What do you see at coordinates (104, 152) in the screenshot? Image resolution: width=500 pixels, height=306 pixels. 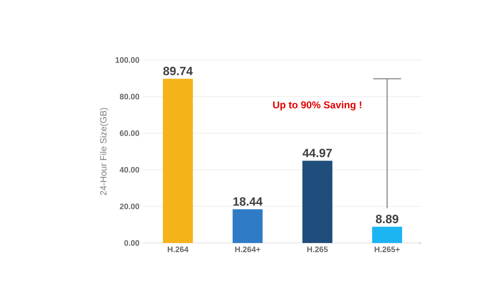 I see `y-axis-title: 24-Hour File Size(GB)` at bounding box center [104, 152].